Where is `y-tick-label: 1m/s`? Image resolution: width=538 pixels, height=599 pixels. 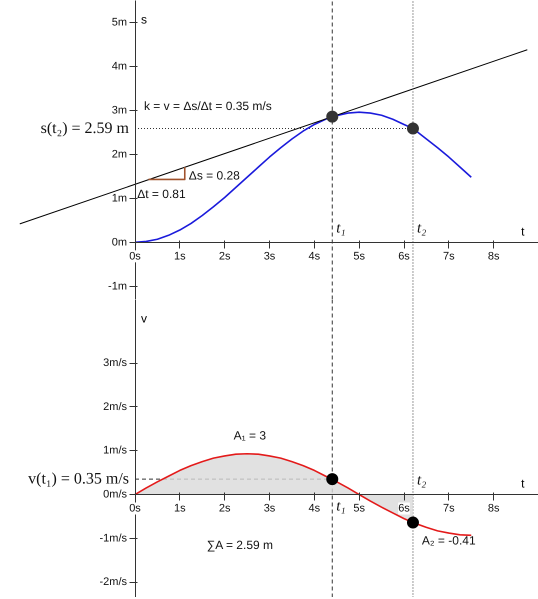 y-tick-label: 1m/s is located at coordinates (115, 450).